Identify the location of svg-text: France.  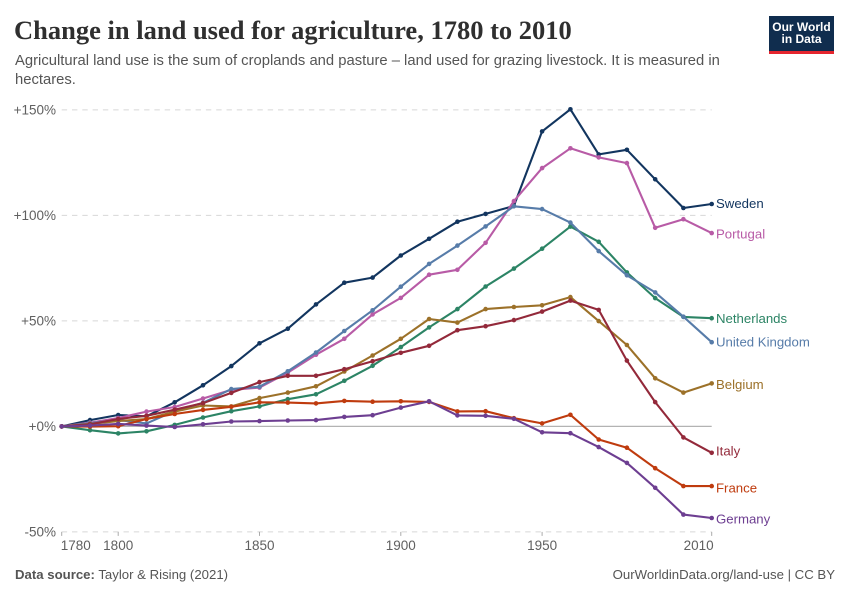
(736, 488).